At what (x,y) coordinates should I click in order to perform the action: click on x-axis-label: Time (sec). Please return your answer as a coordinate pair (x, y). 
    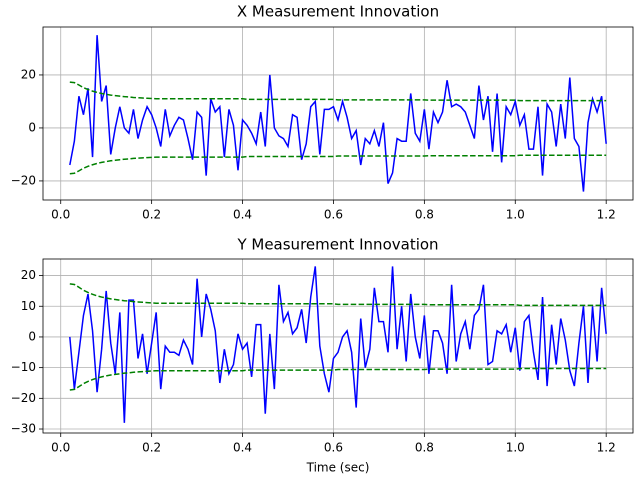
    Looking at the image, I should click on (338, 468).